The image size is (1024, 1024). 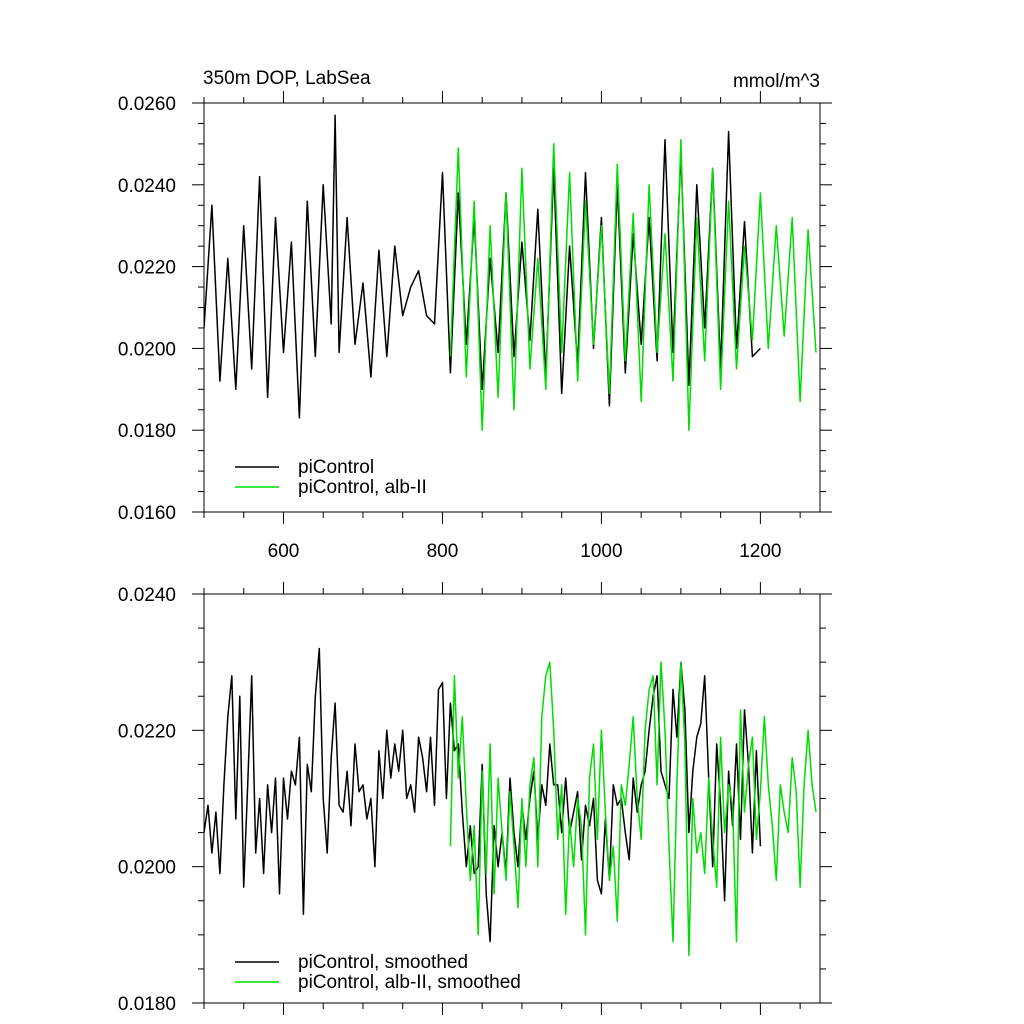 What do you see at coordinates (284, 551) in the screenshot?
I see `x-tick-label: 600` at bounding box center [284, 551].